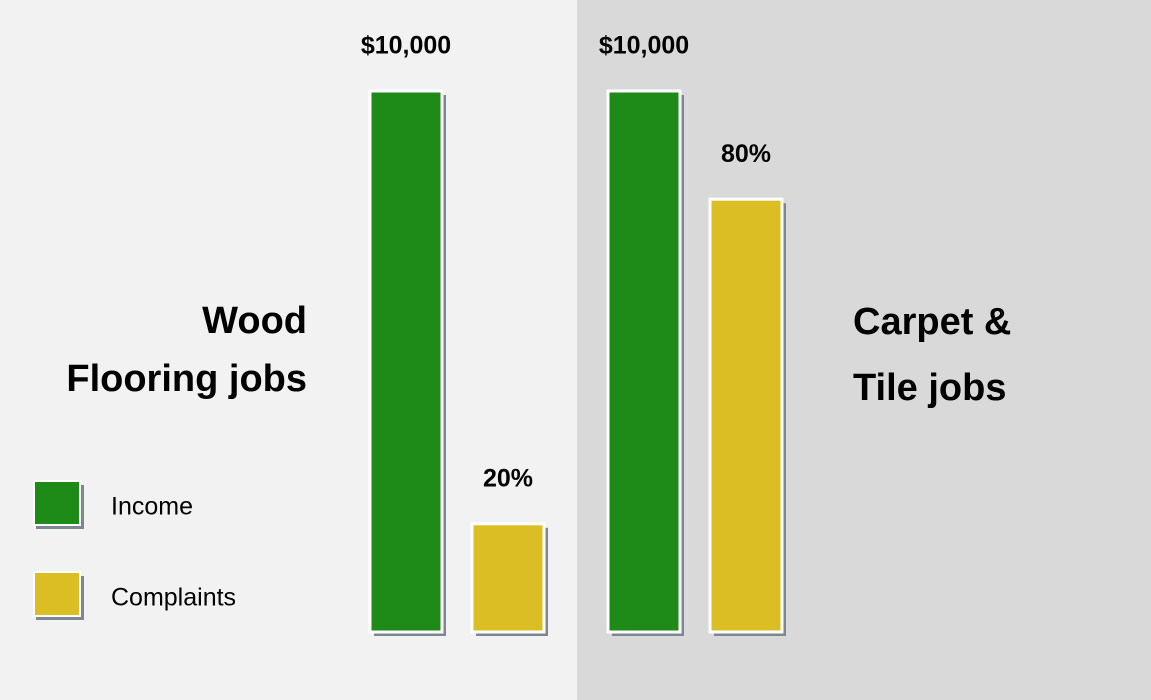 This screenshot has width=1151, height=700. Describe the element at coordinates (152, 507) in the screenshot. I see `legend-label: Income` at that location.